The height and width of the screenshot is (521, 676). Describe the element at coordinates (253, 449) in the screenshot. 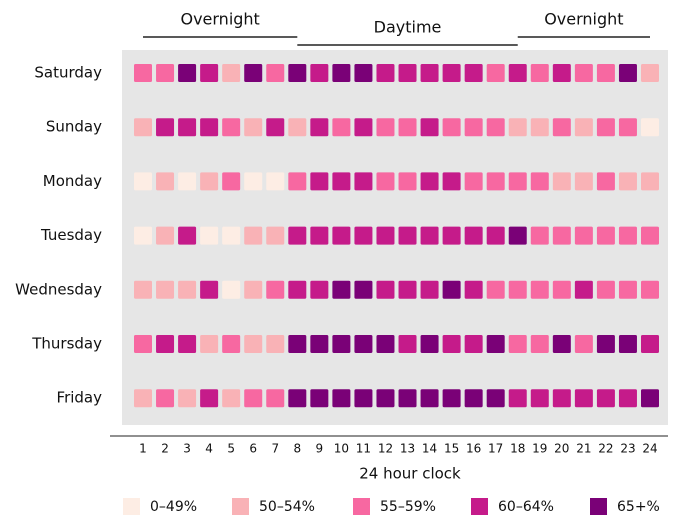

I see `x-tick-label: 6` at that location.